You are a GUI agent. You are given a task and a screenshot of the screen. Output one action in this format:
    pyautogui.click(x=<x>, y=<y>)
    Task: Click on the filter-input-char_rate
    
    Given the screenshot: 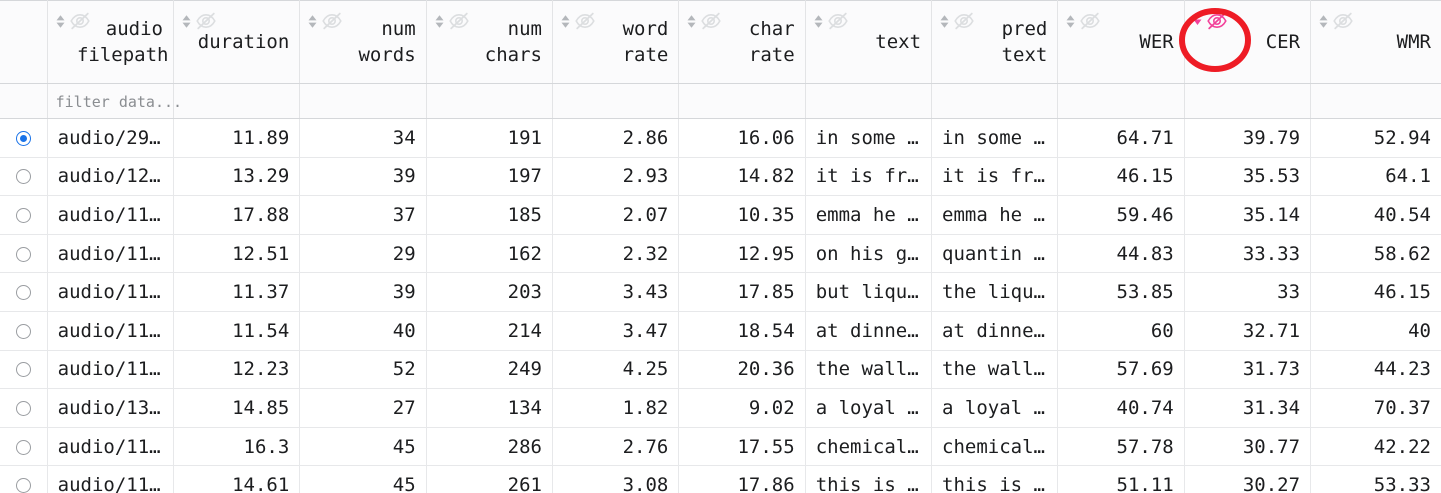 What is the action you would take?
    pyautogui.click(x=742, y=101)
    